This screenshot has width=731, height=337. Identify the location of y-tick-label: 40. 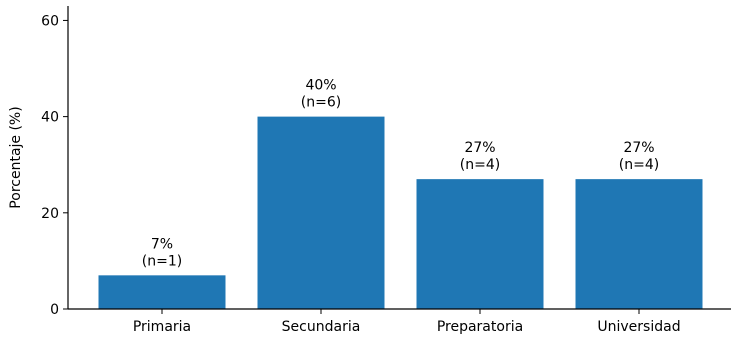
(50, 118).